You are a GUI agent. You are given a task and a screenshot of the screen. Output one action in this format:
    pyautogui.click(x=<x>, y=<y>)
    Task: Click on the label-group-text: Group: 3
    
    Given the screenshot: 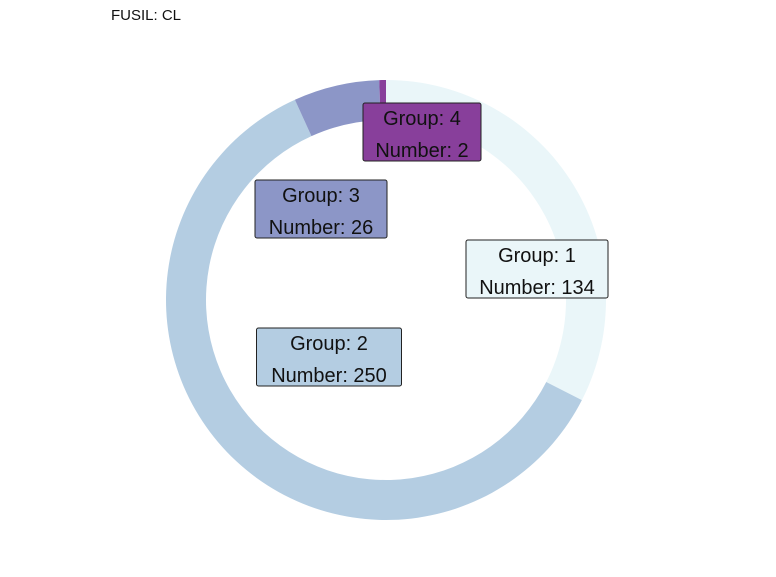 What is the action you would take?
    pyautogui.click(x=321, y=196)
    